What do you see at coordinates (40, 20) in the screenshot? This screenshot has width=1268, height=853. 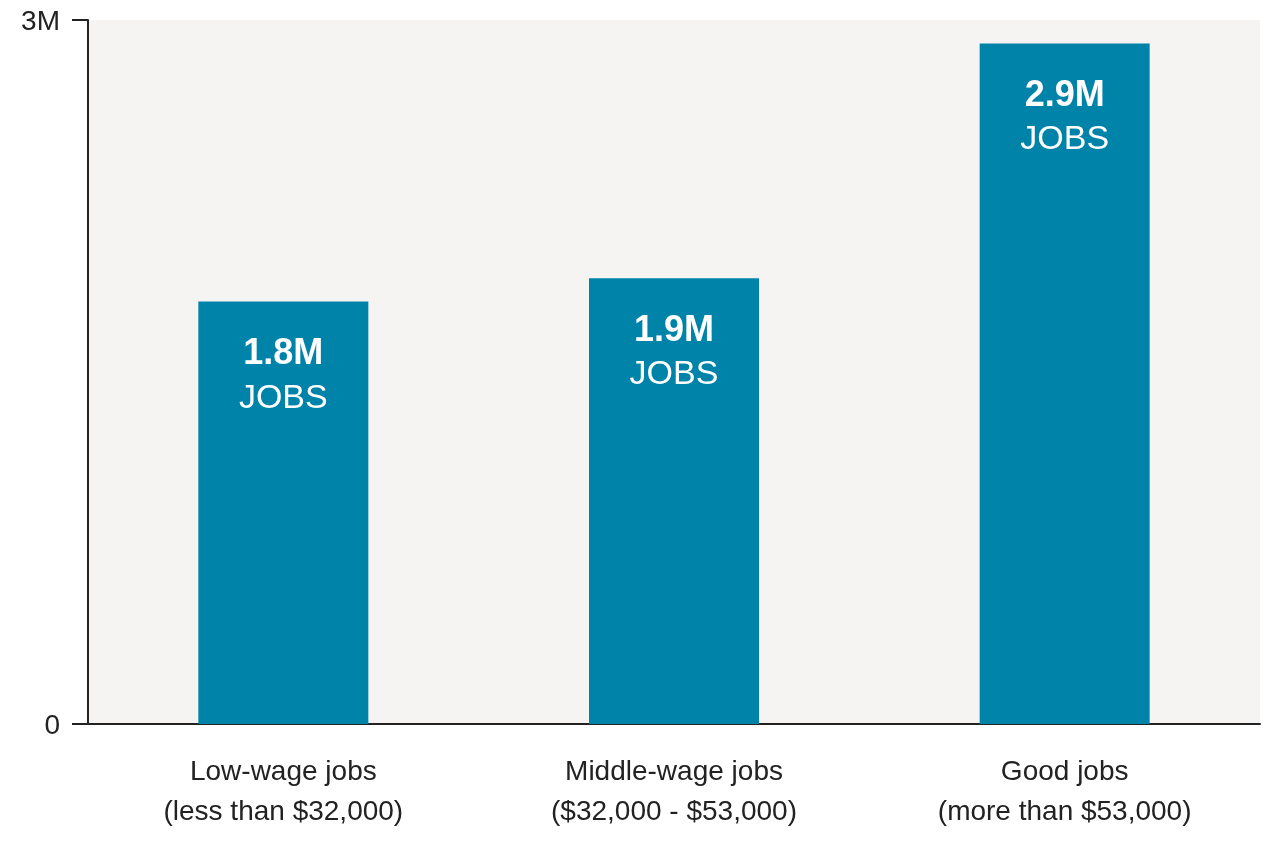 I see `y-tick-label: 3M` at bounding box center [40, 20].